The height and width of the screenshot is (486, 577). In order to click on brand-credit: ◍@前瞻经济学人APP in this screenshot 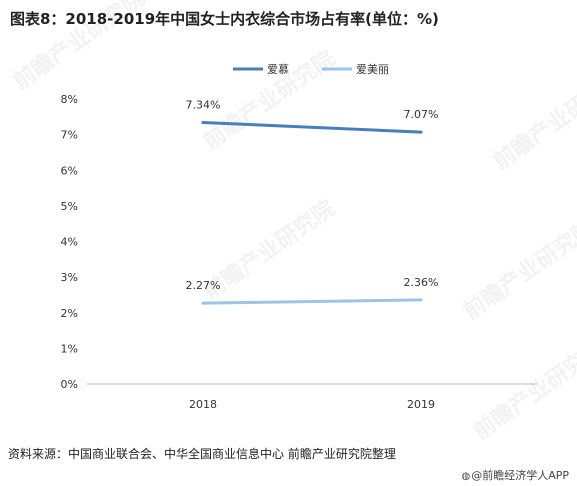, I will do `click(515, 475)`.